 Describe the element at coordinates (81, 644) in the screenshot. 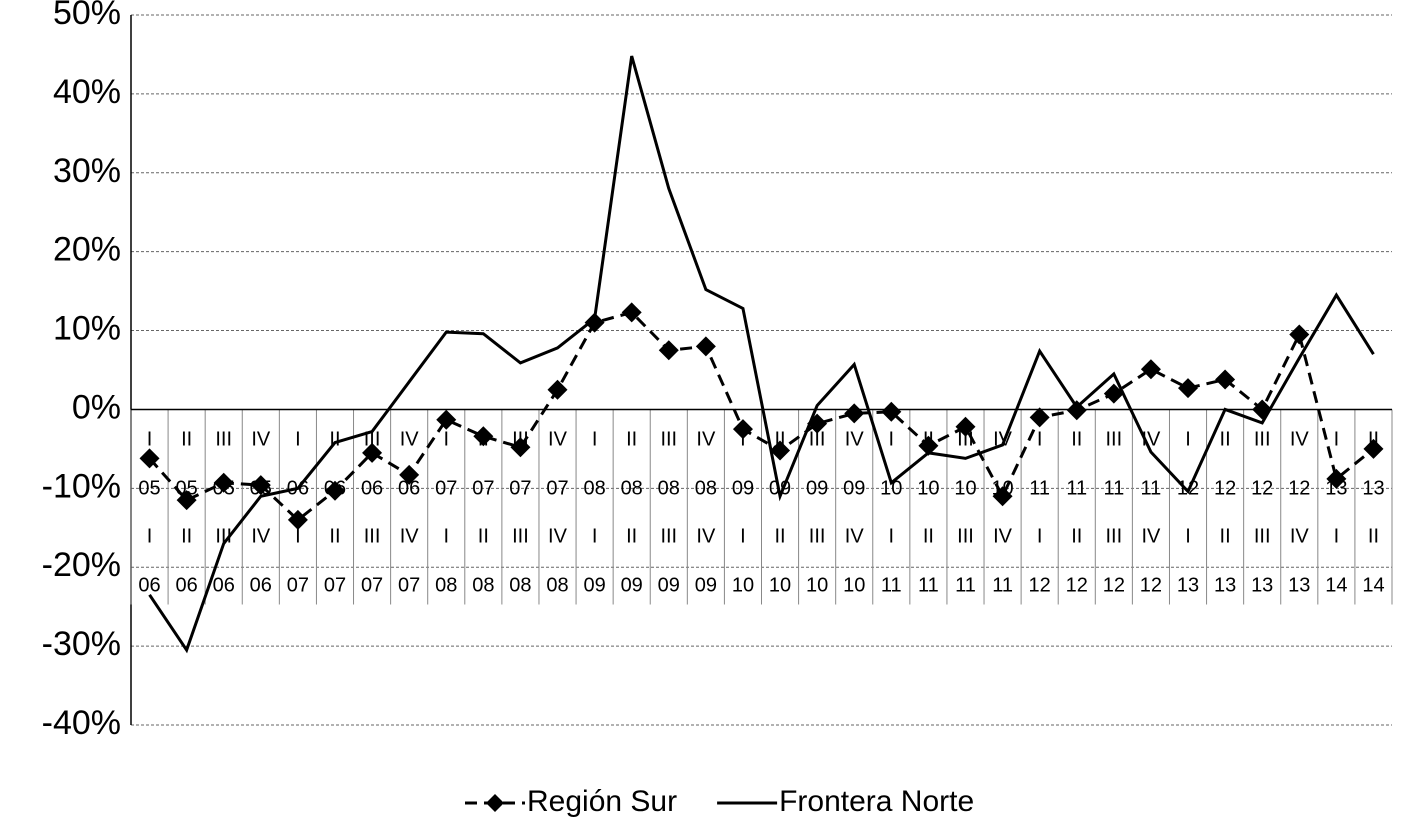

I see `y-tick-label: -30%` at that location.